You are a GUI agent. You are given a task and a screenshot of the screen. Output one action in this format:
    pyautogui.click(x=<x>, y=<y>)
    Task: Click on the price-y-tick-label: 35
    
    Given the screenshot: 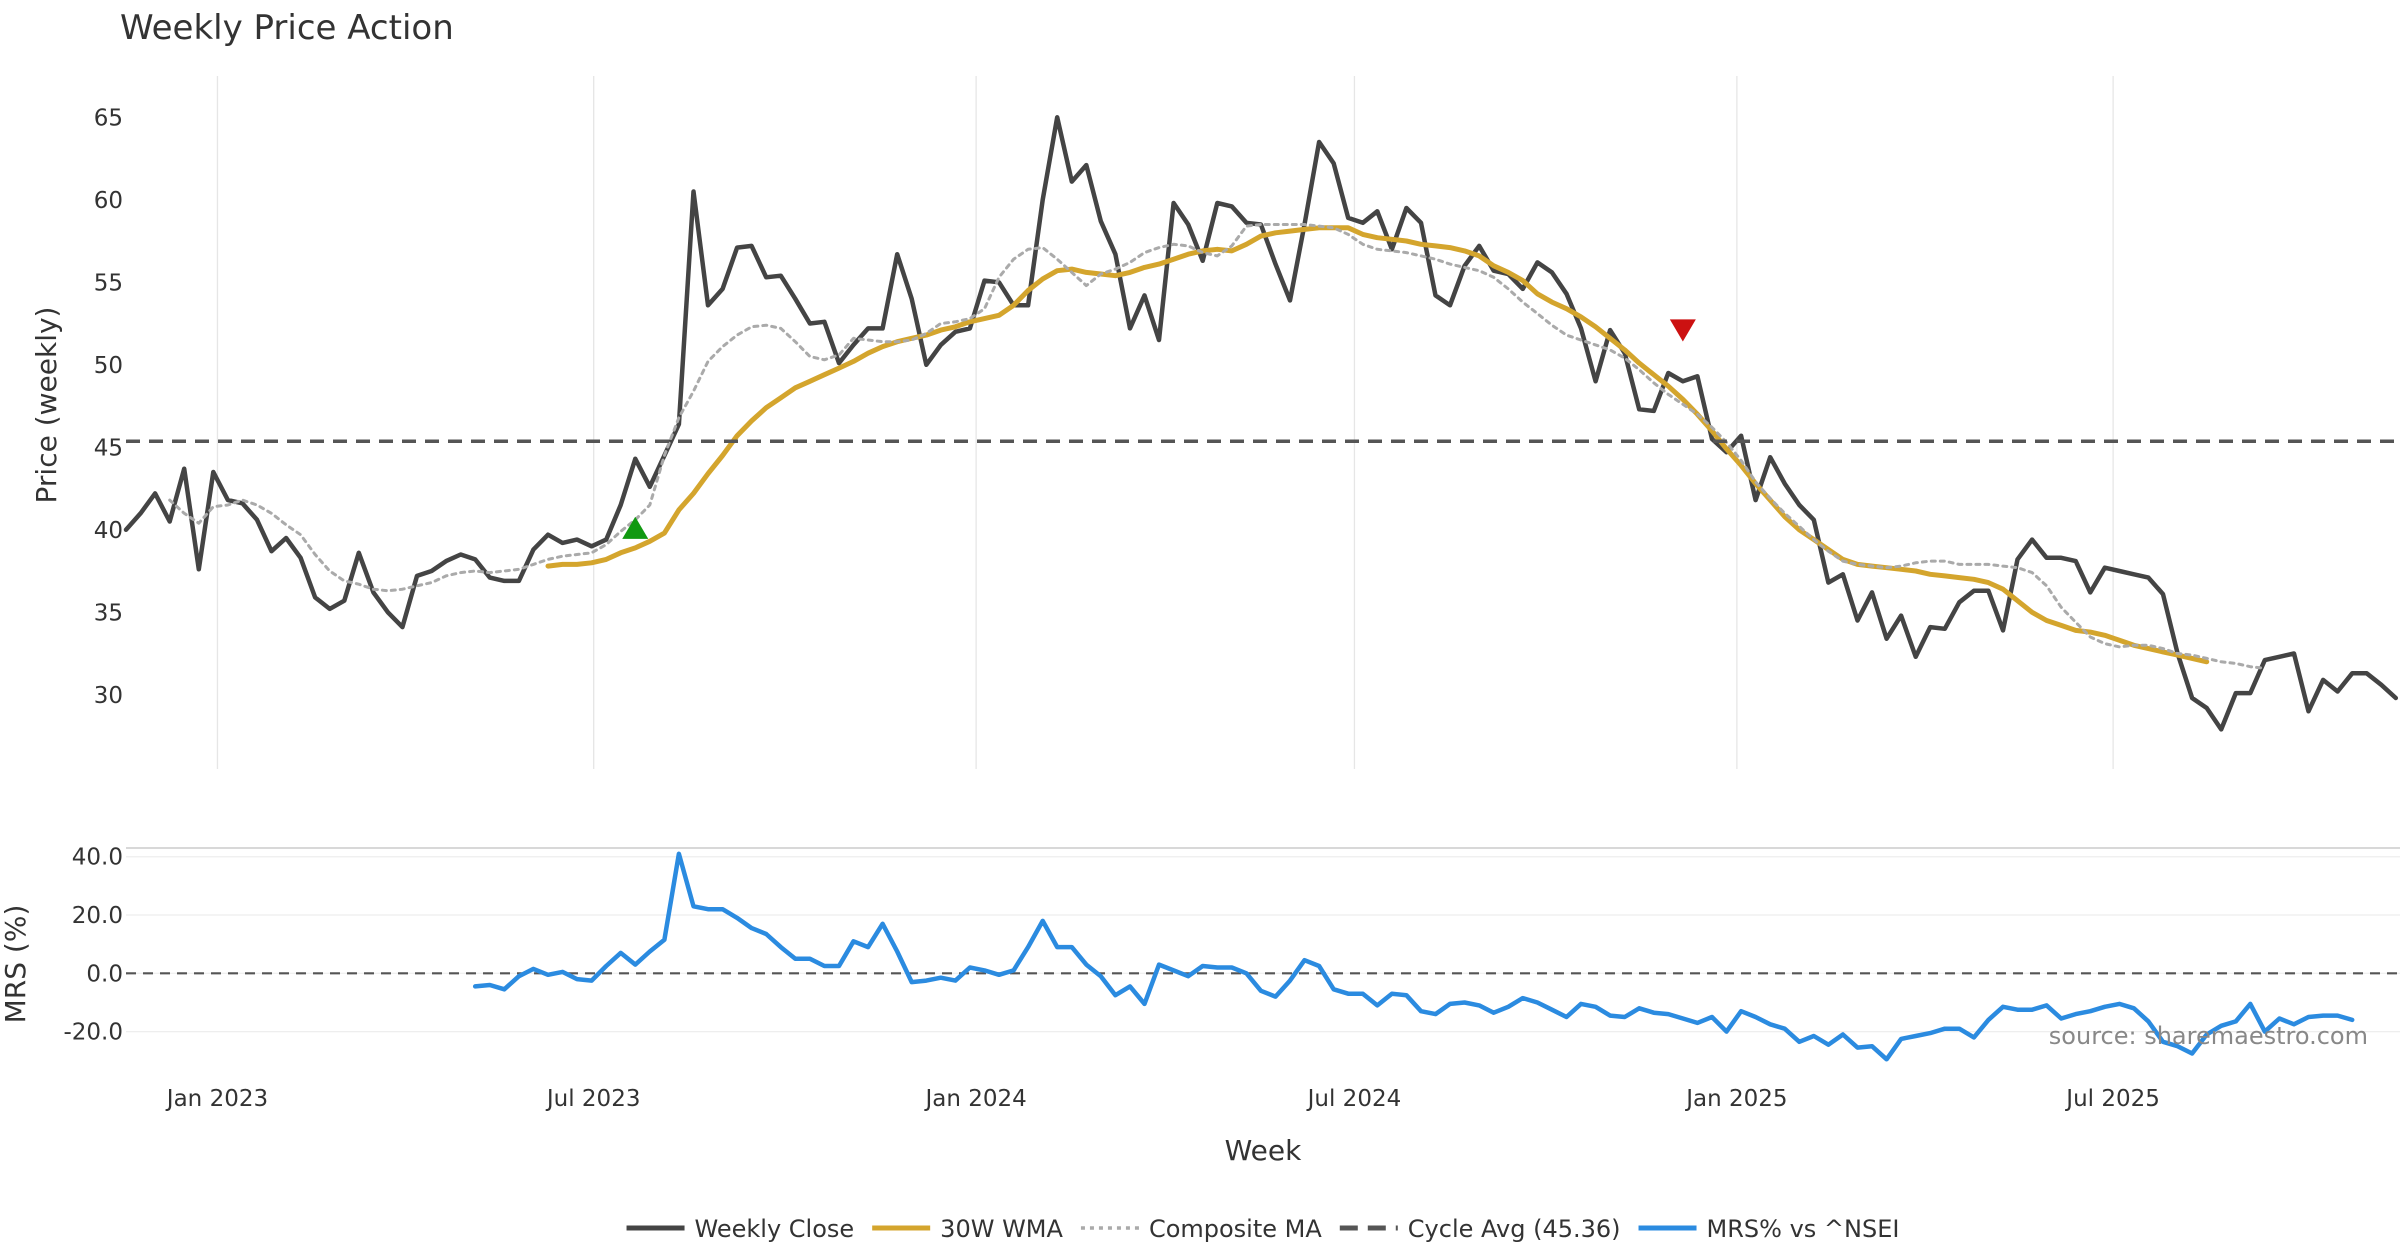 What is the action you would take?
    pyautogui.click(x=108, y=613)
    